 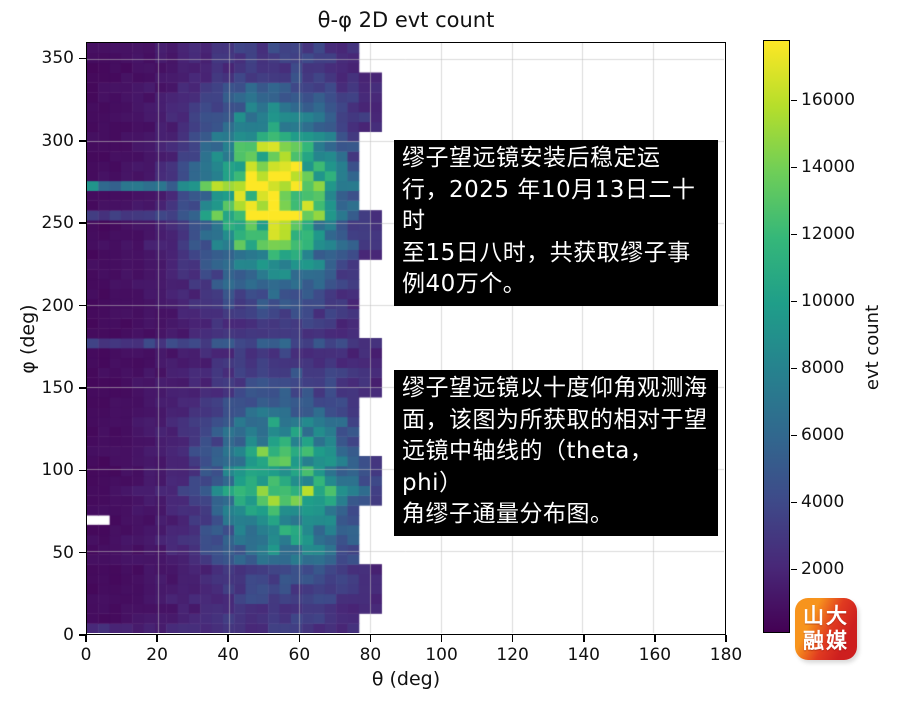 I want to click on y-tick-label: 150, so click(x=57, y=387).